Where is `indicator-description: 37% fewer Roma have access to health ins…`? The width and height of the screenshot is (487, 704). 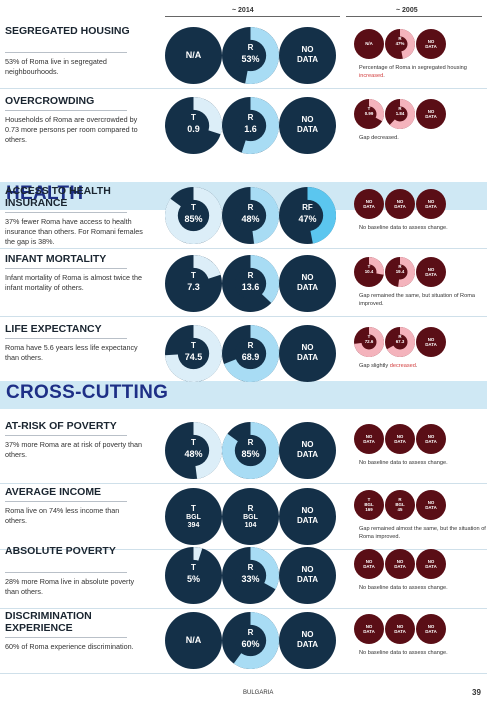
indicator-description: 37% fewer Roma have access to health ins… is located at coordinates (74, 231).